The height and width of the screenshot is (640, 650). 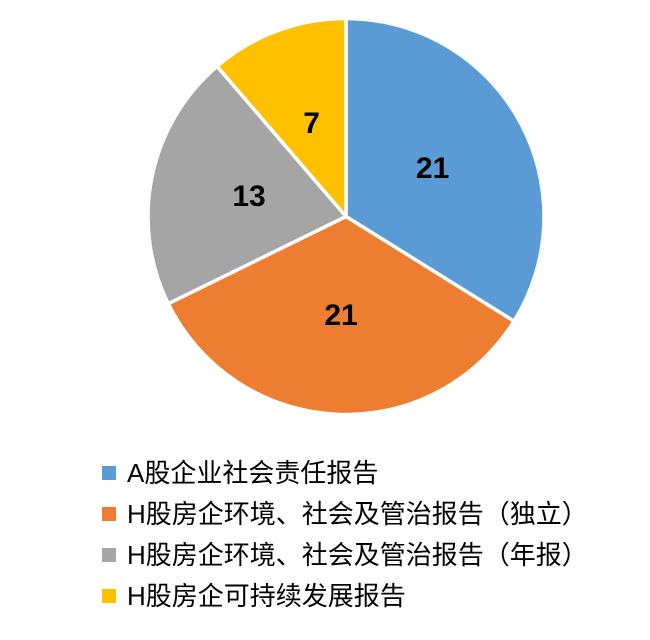 I want to click on data-label-2: 13, so click(x=248, y=196).